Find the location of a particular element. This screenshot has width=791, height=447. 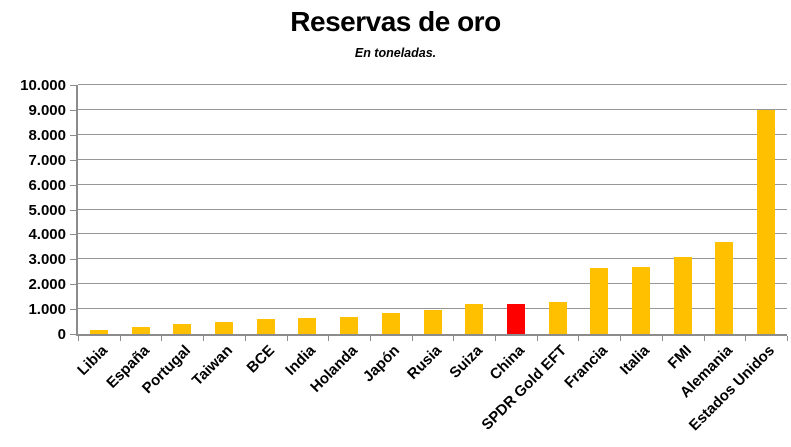

chart-title: Reservas de oro is located at coordinates (395, 21).